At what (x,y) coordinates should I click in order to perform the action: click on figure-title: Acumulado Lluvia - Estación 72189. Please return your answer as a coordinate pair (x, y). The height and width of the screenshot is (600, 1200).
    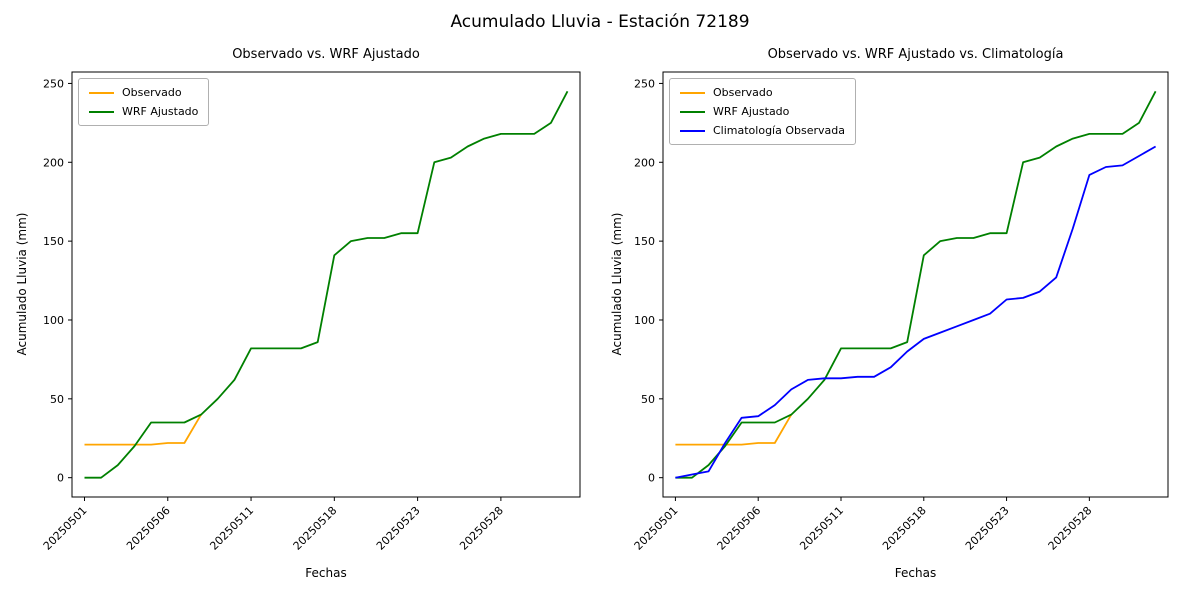
    Looking at the image, I should click on (600, 22).